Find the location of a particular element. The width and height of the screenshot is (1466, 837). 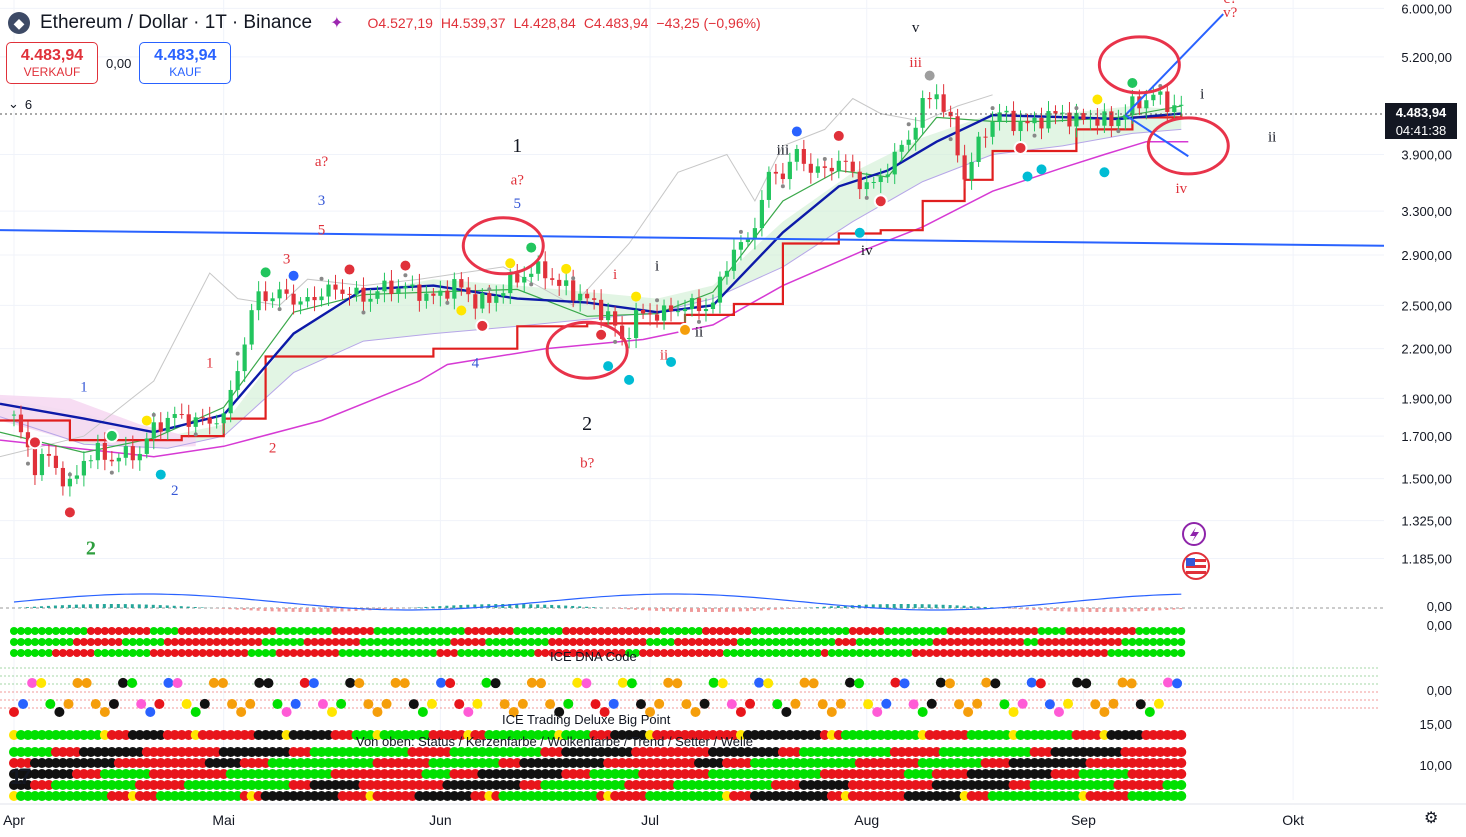

gear-icon: ⚙ is located at coordinates (1431, 818).